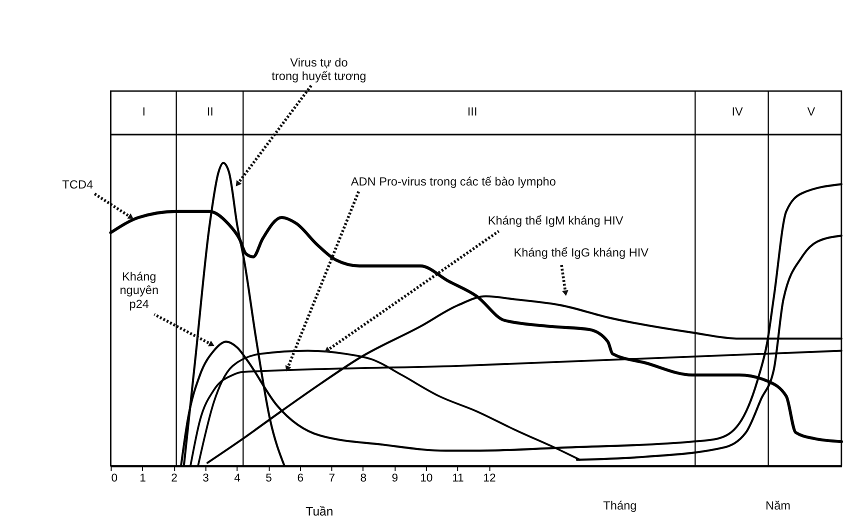  I want to click on annotation: Kháng thể IgG kháng HIV, so click(581, 253).